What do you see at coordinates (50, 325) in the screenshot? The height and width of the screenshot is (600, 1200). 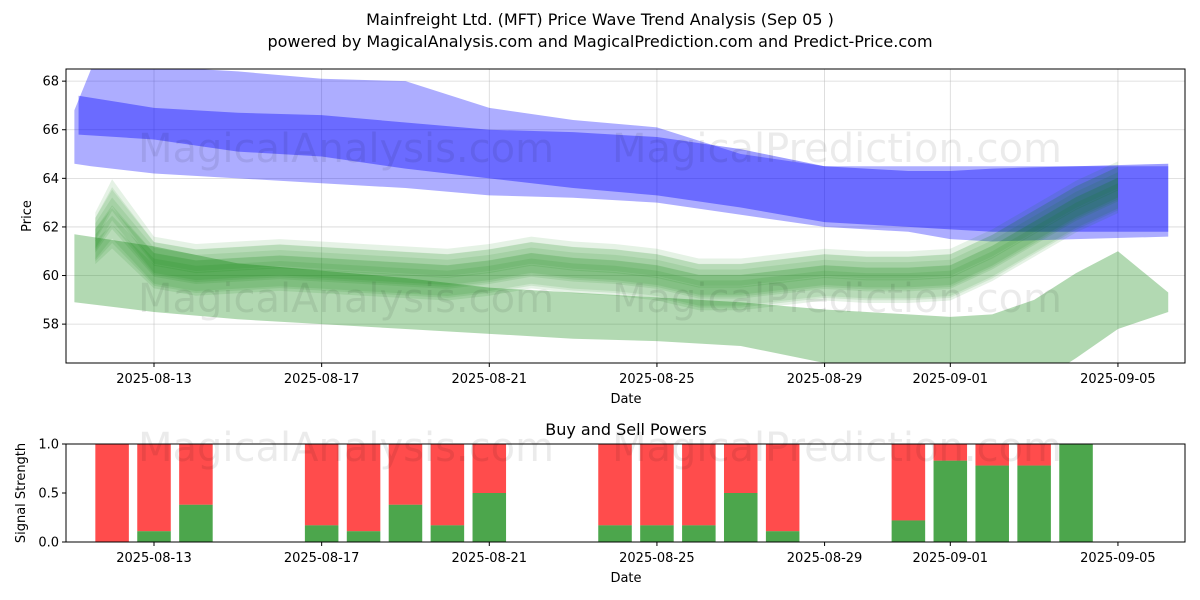 I see `price-y-tick-label: 58` at bounding box center [50, 325].